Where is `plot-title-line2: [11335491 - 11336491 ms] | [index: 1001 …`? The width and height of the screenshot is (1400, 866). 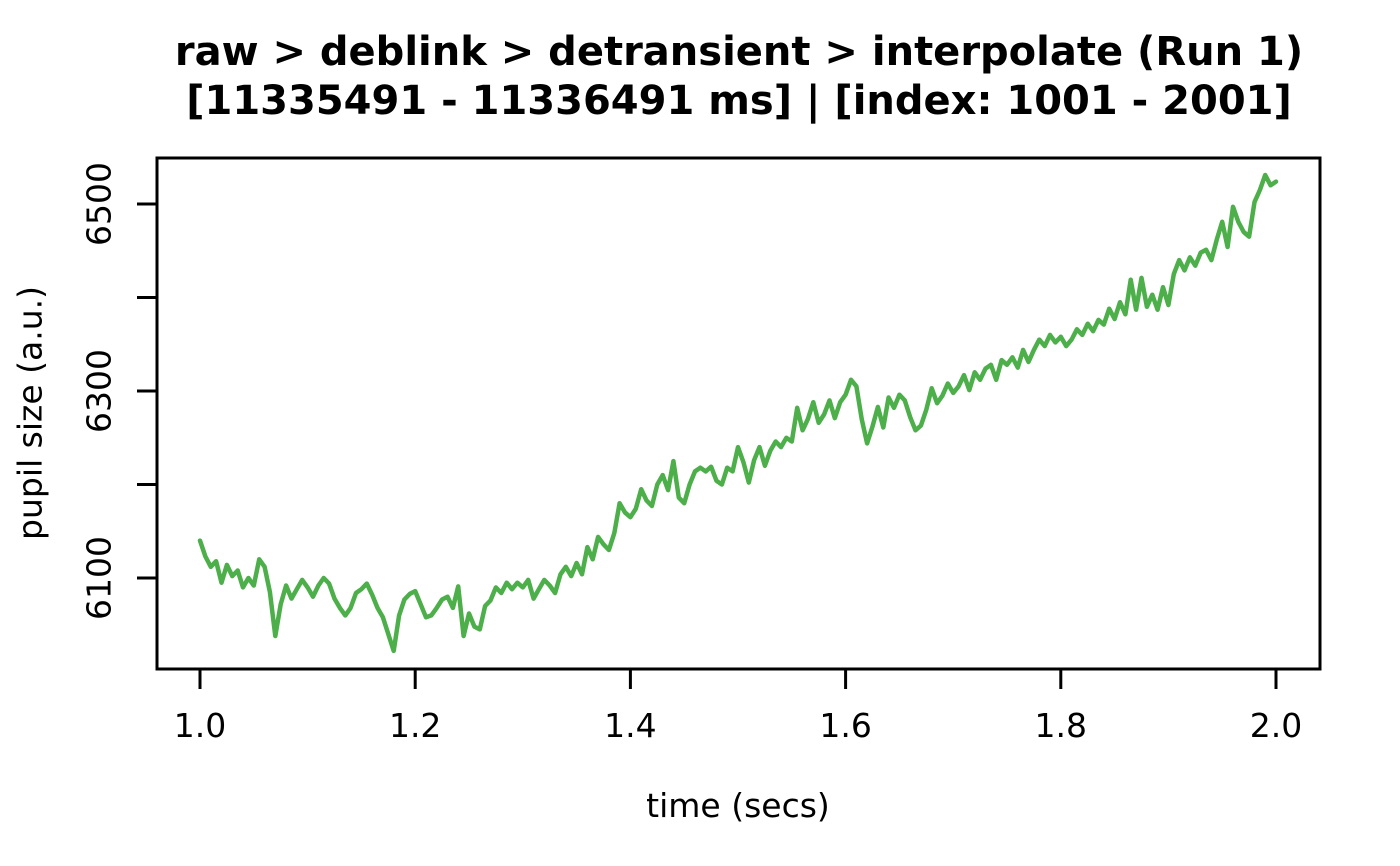
plot-title-line2: [11335491 - 11336491 ms] | [index: 1001 … is located at coordinates (739, 101).